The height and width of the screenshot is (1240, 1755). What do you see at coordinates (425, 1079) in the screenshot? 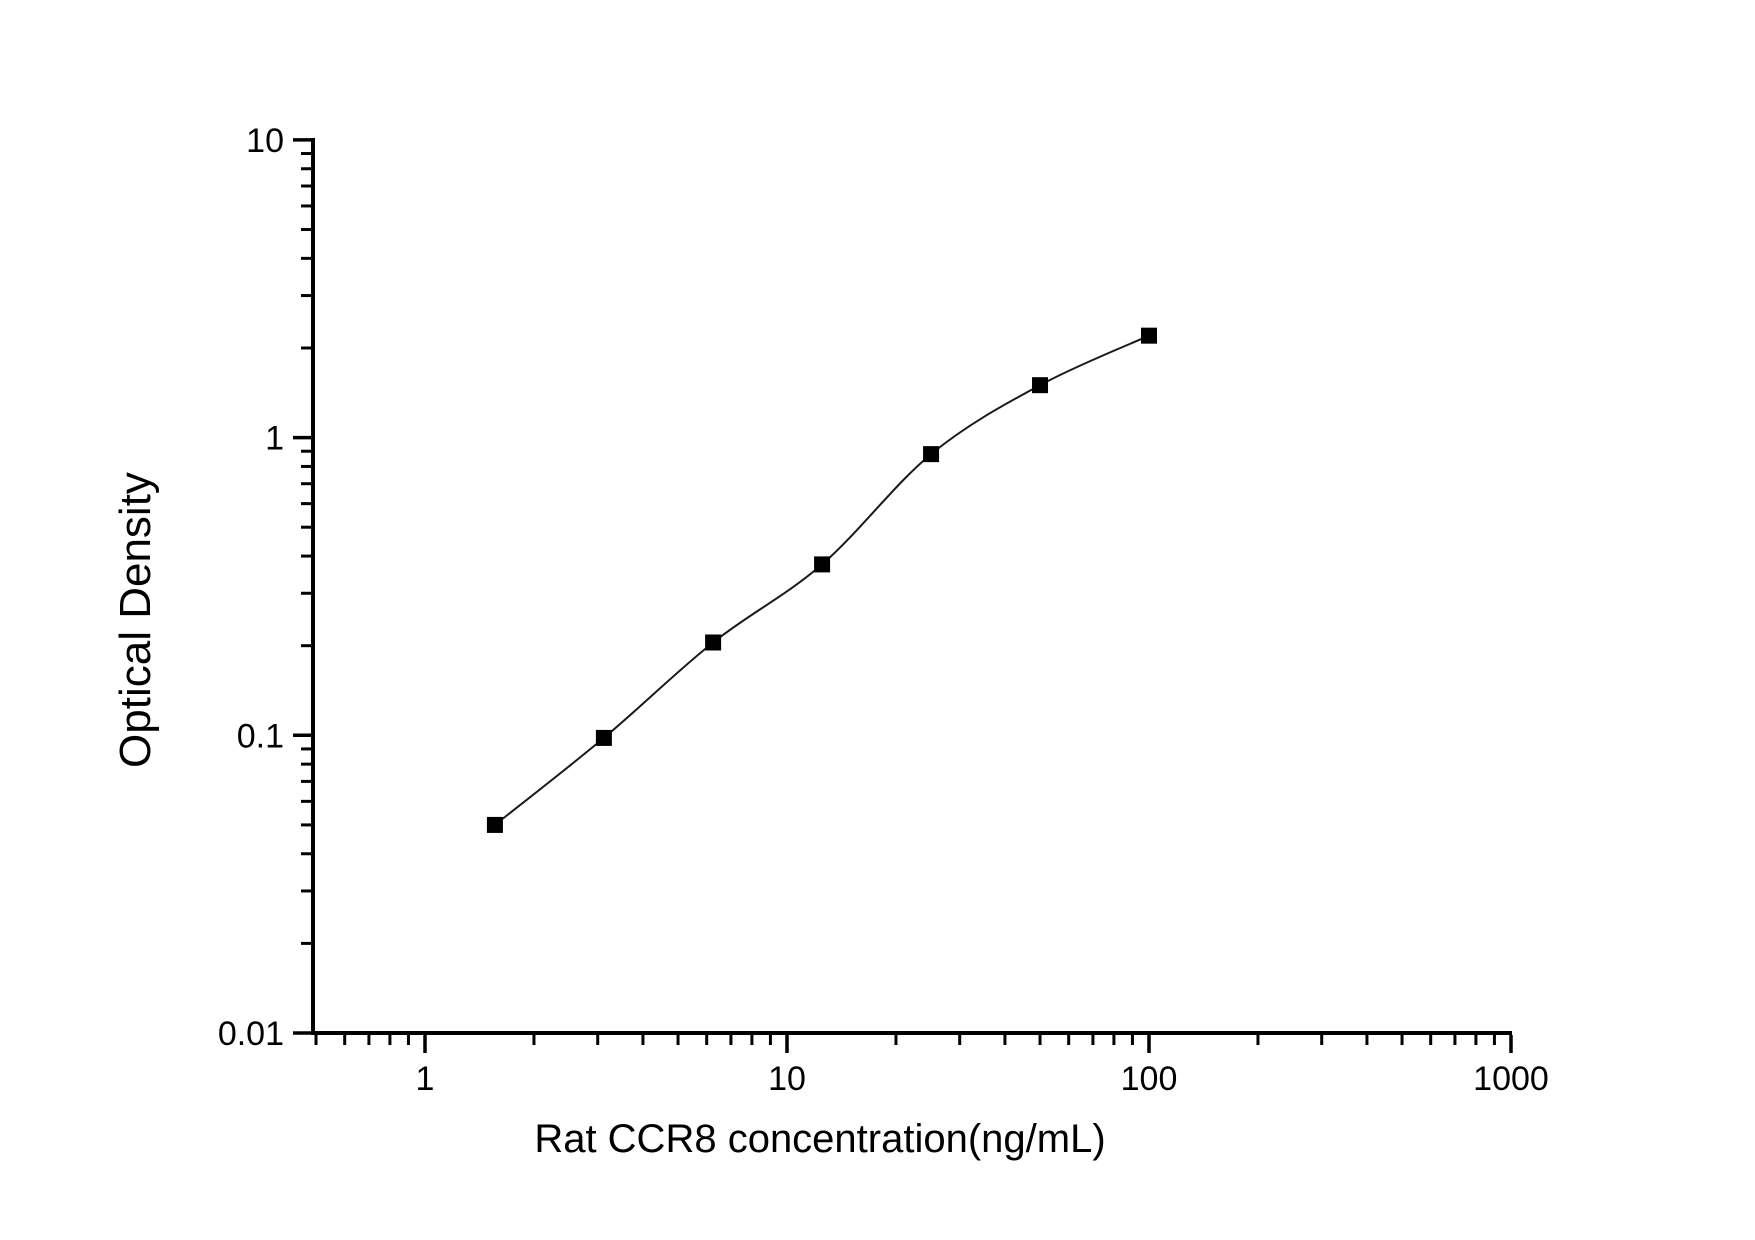
I see `x-tick-label: 1` at bounding box center [425, 1079].